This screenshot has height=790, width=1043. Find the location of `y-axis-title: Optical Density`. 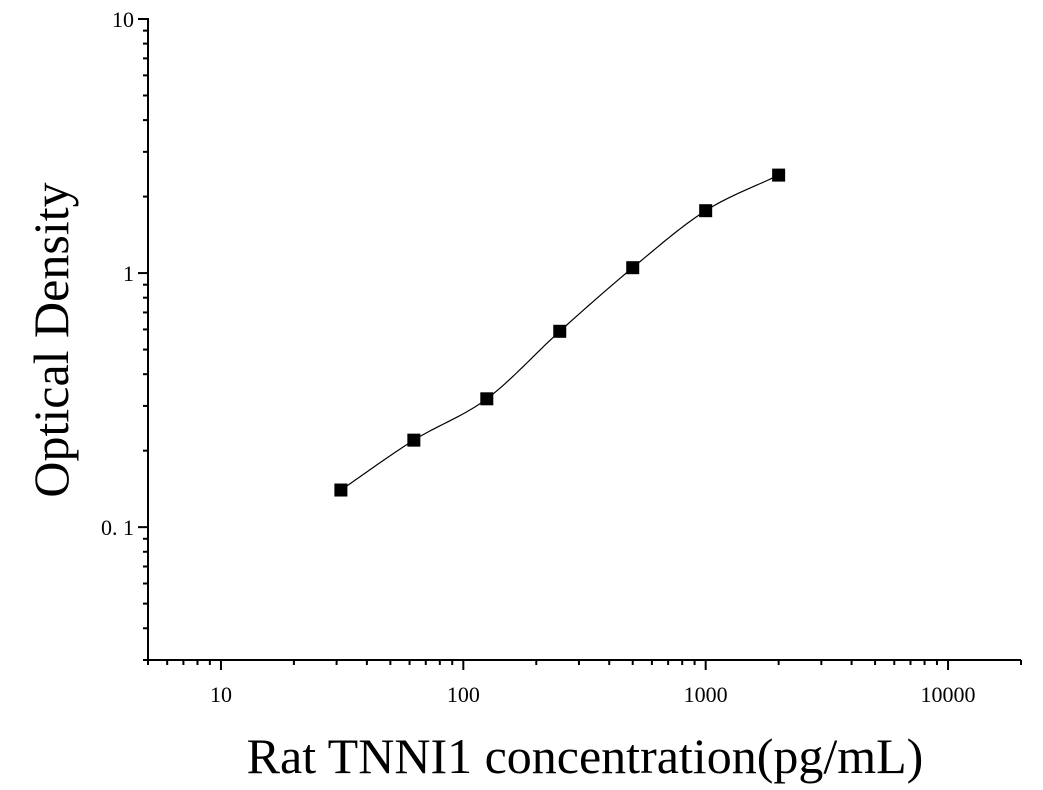

y-axis-title: Optical Density is located at coordinates (51, 339).